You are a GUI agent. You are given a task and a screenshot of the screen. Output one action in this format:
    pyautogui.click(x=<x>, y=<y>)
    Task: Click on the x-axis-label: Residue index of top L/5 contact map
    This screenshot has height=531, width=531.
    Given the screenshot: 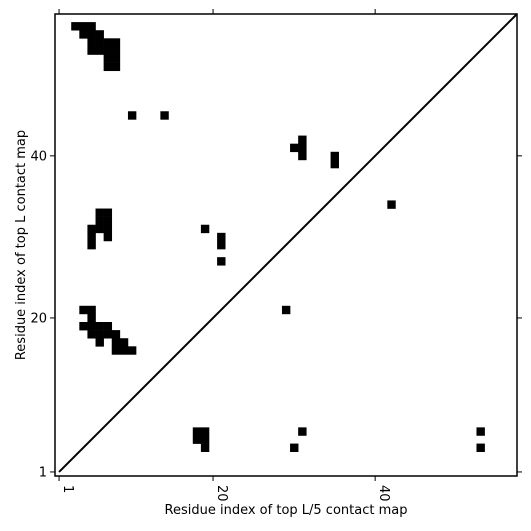 What is the action you would take?
    pyautogui.click(x=286, y=510)
    